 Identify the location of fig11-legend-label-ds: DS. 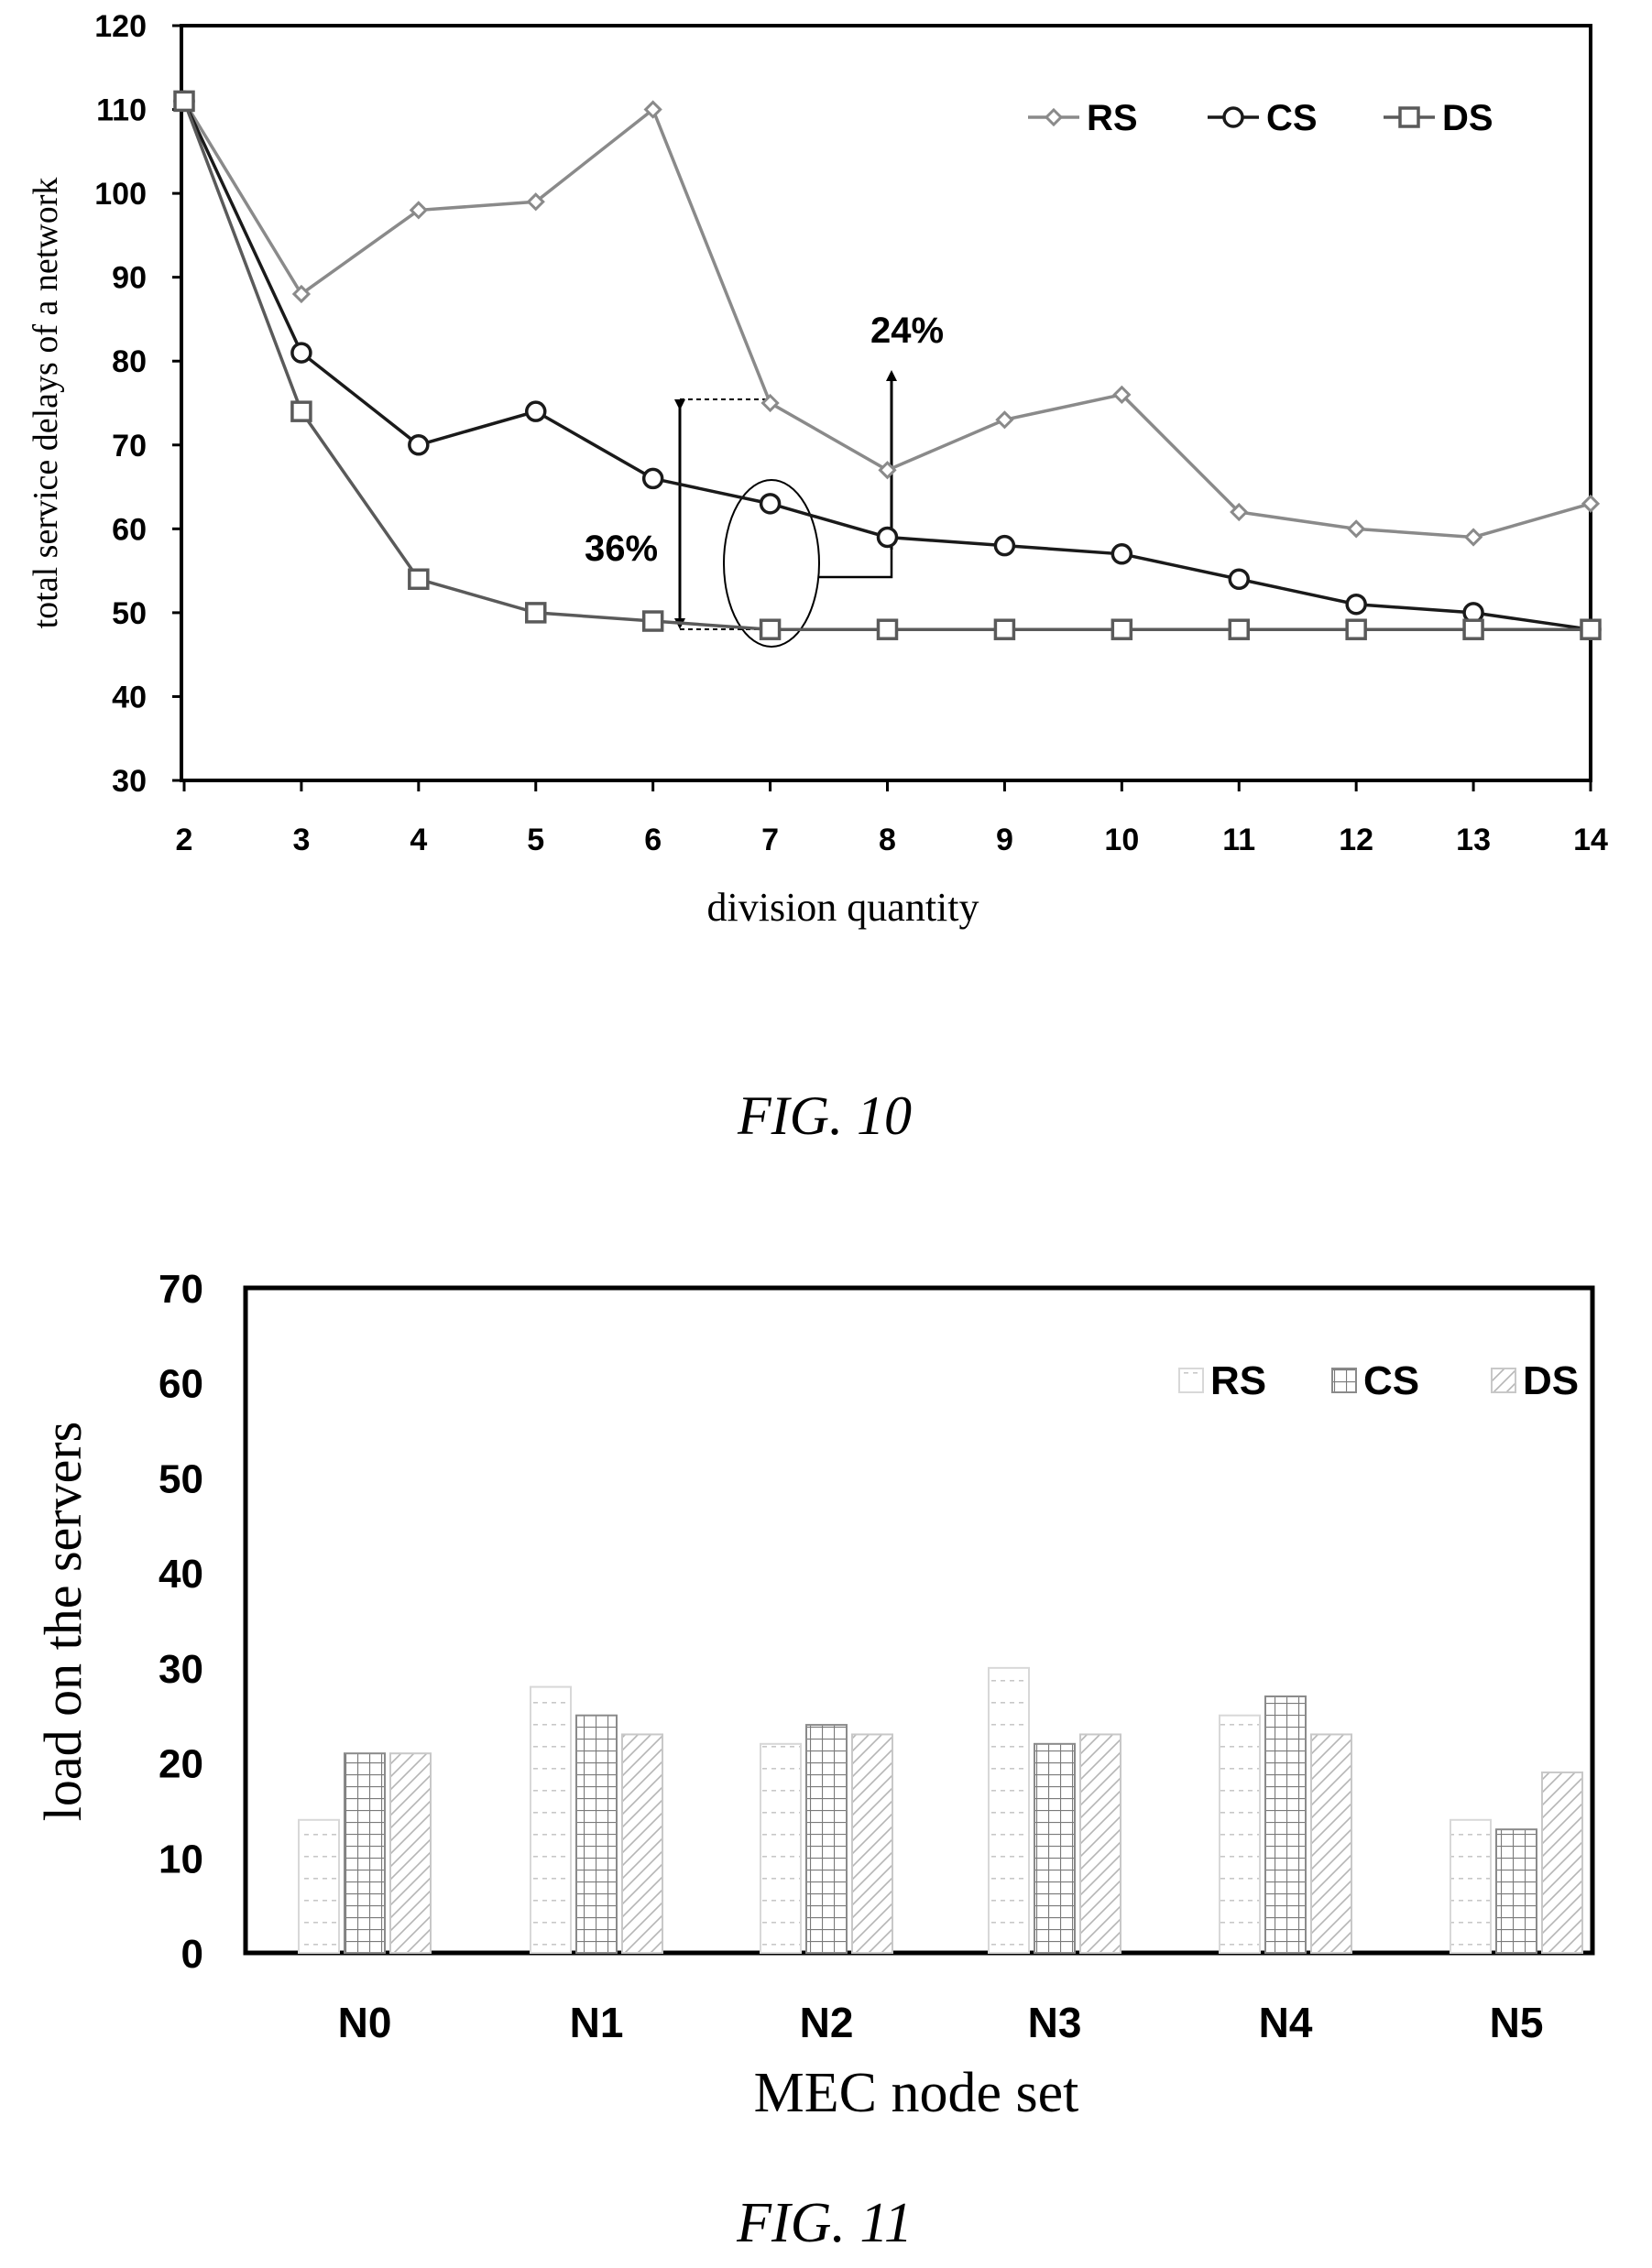
(1551, 1380).